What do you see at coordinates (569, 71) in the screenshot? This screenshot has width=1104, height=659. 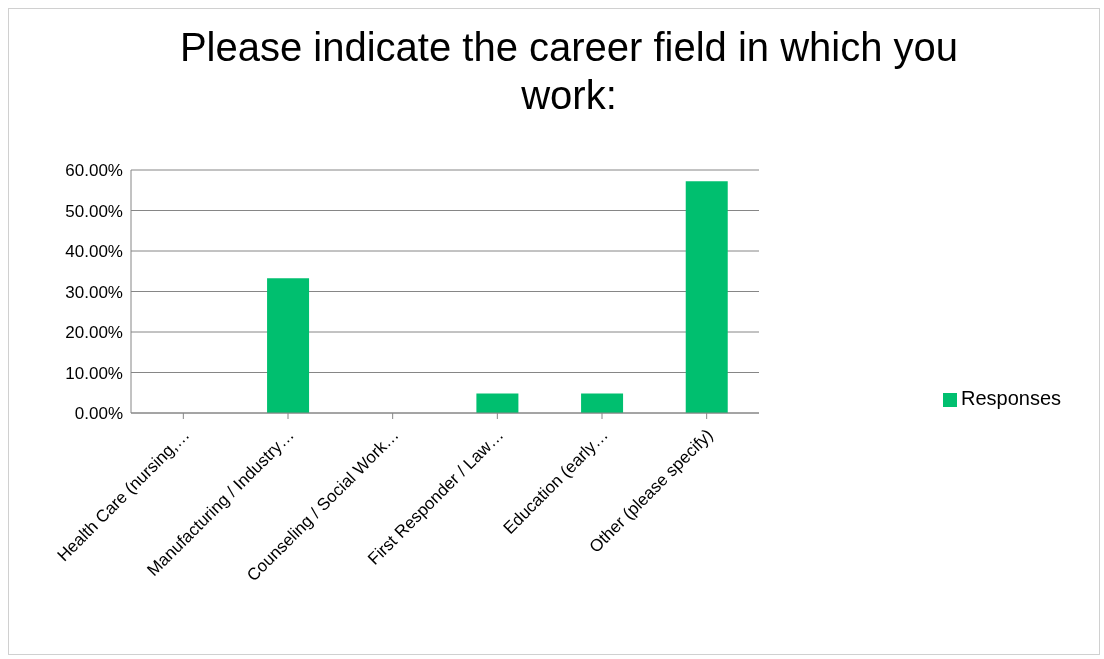 I see `chart-title: Please indicate the career field in which you work:` at bounding box center [569, 71].